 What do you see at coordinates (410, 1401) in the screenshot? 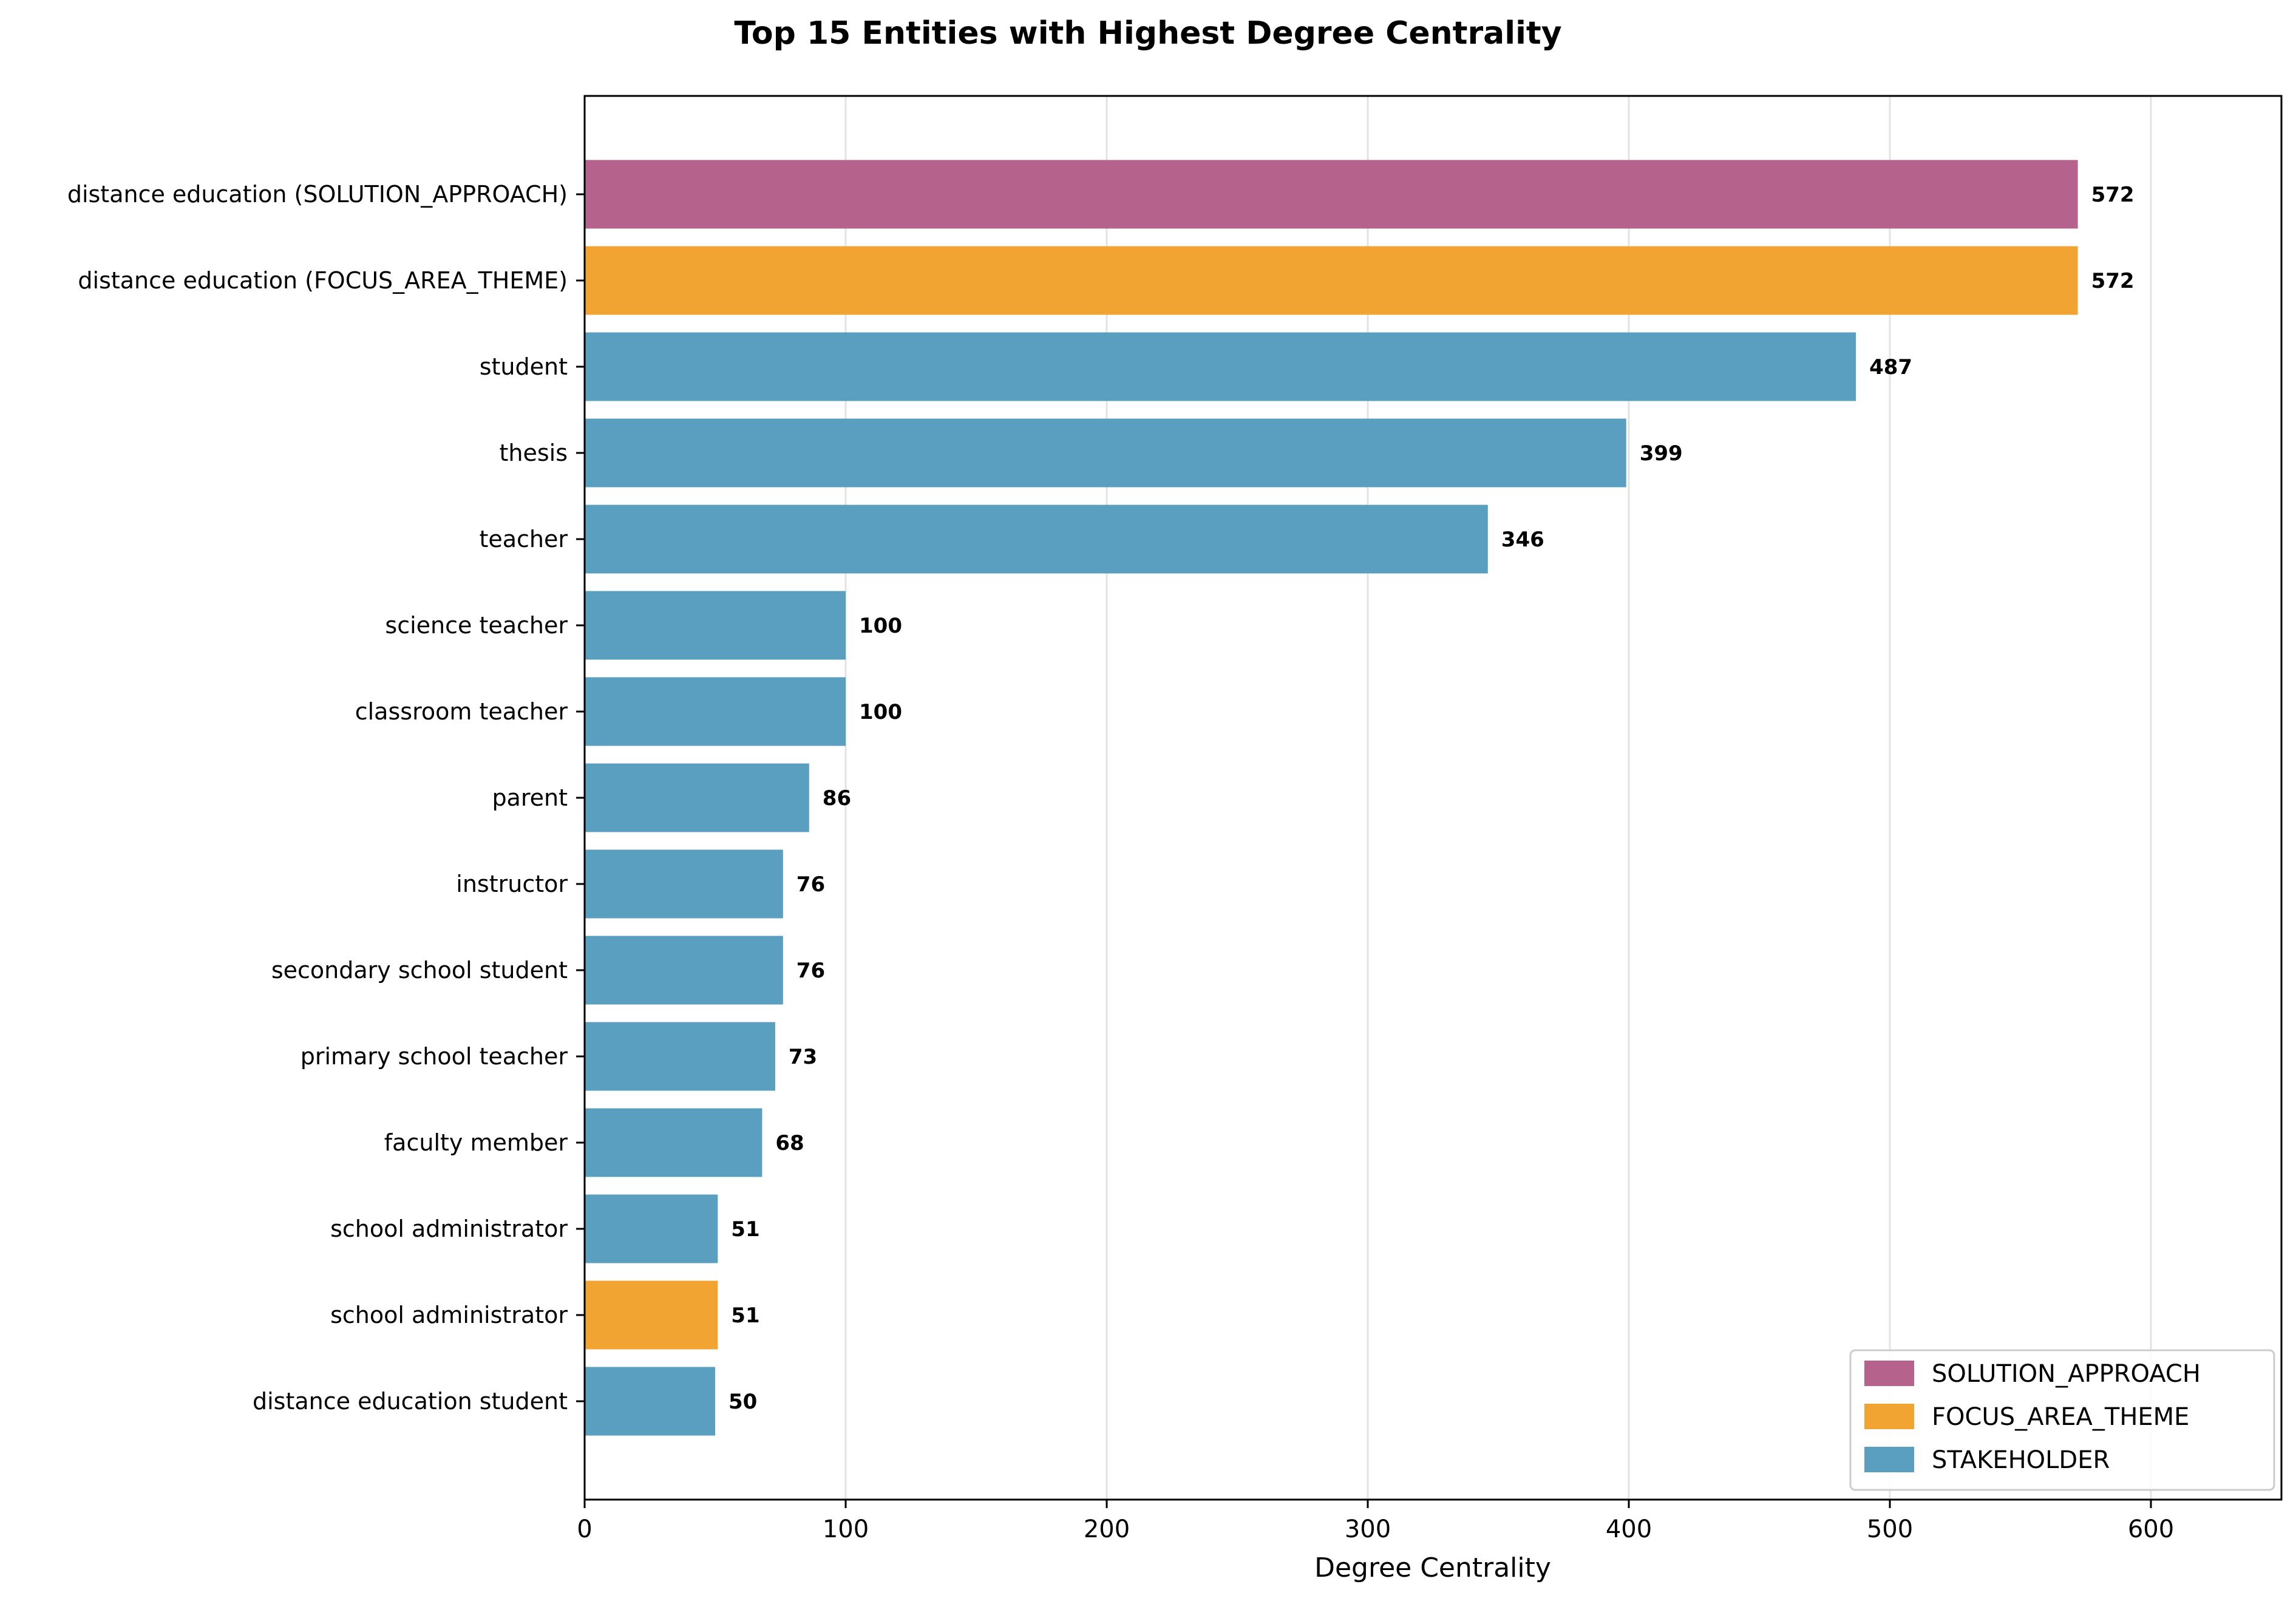
I see `category-label: distance education student` at bounding box center [410, 1401].